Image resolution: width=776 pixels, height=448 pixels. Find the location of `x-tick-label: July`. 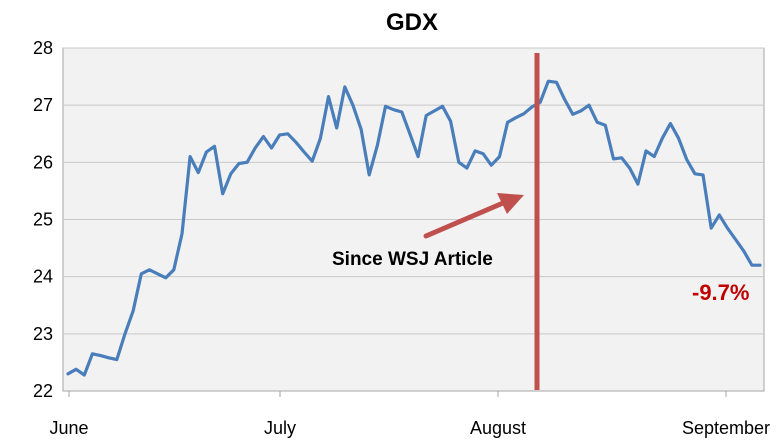

x-tick-label: July is located at coordinates (280, 428).